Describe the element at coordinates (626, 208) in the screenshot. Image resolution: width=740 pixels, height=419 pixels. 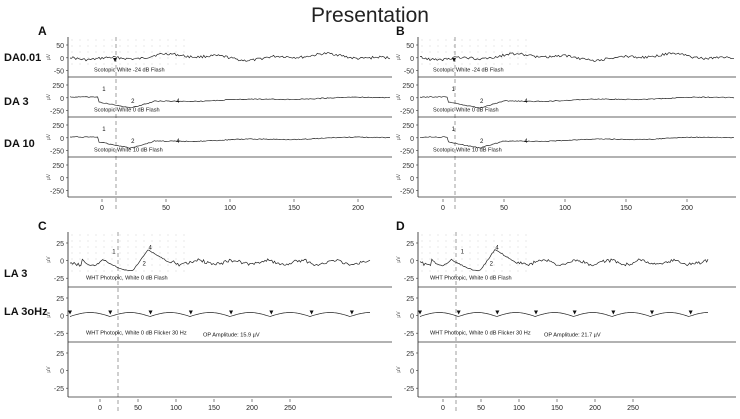
I see `x-tick-label: 150` at that location.